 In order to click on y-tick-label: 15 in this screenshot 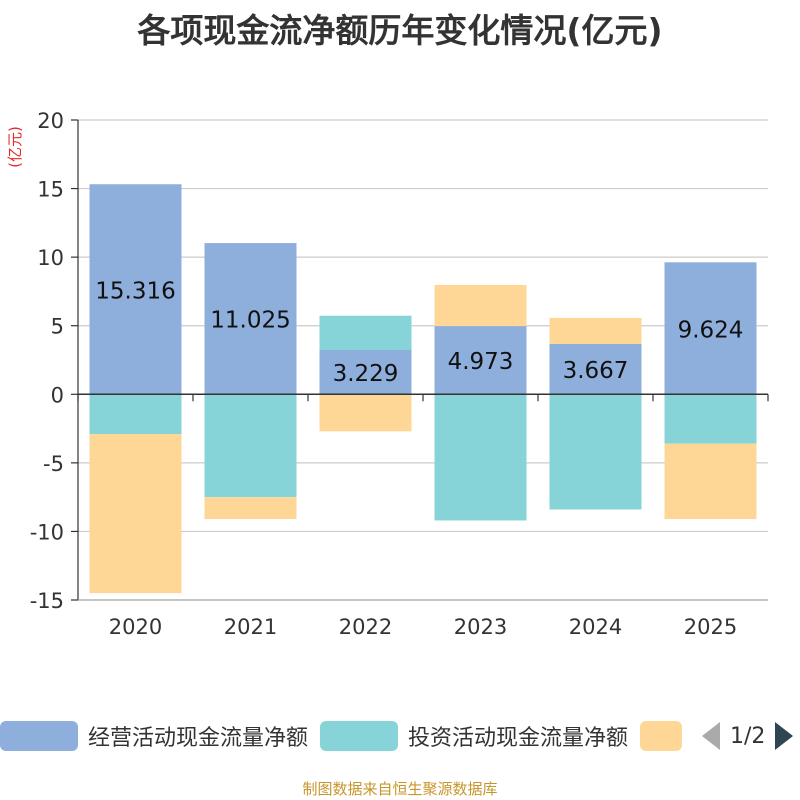, I will do `click(50, 190)`.